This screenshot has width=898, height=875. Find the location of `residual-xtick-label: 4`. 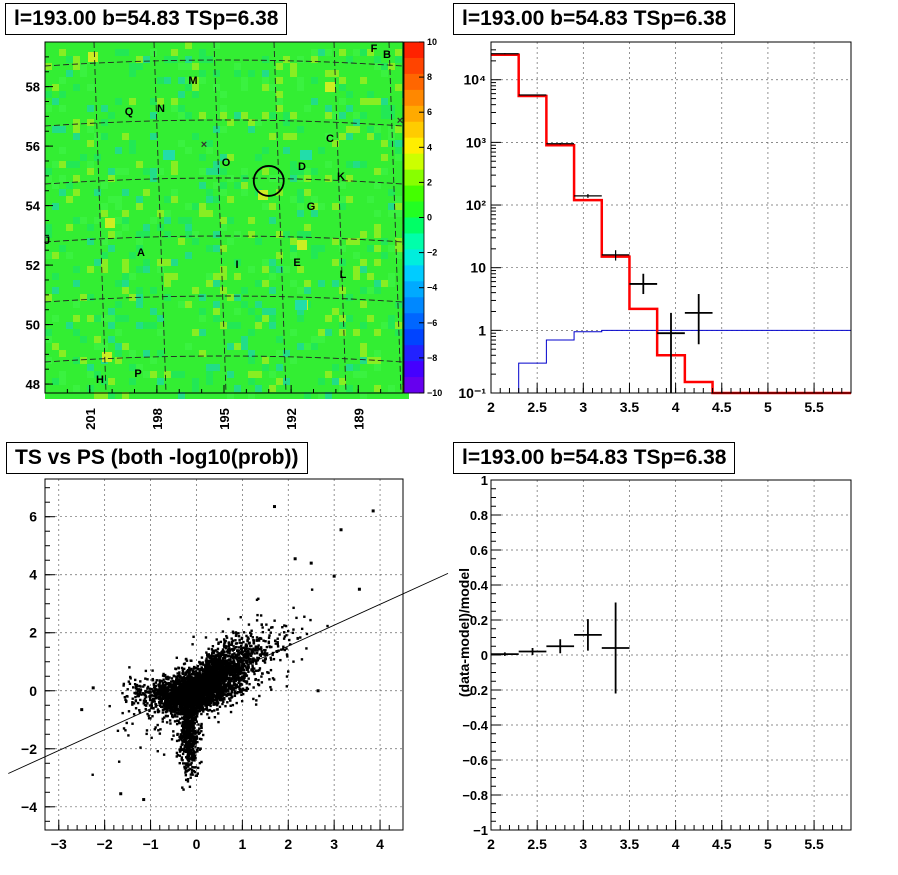

residual-xtick-label: 4 is located at coordinates (676, 844).